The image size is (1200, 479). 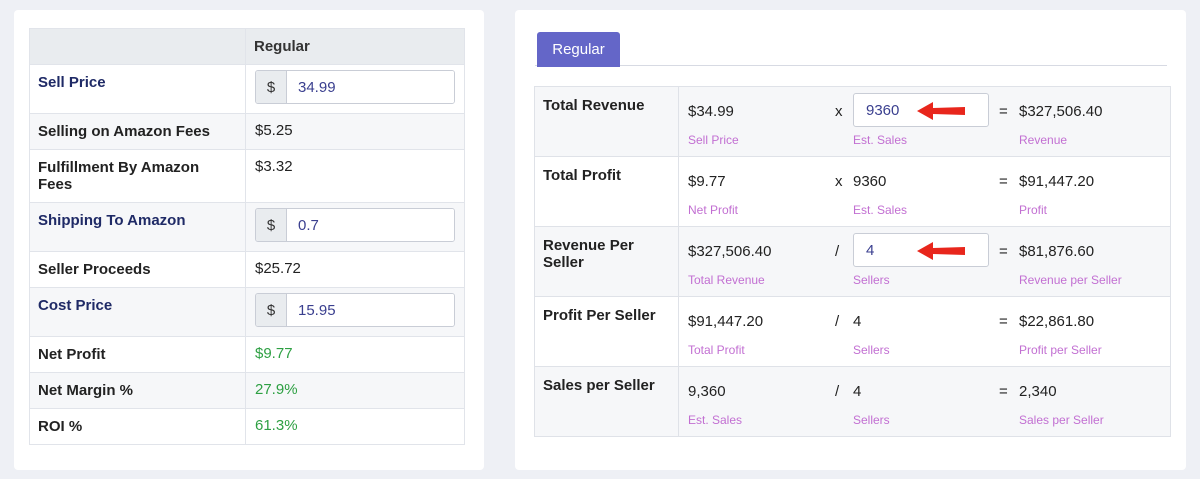 I want to click on table-row: ROI % 61.3%, so click(x=247, y=426).